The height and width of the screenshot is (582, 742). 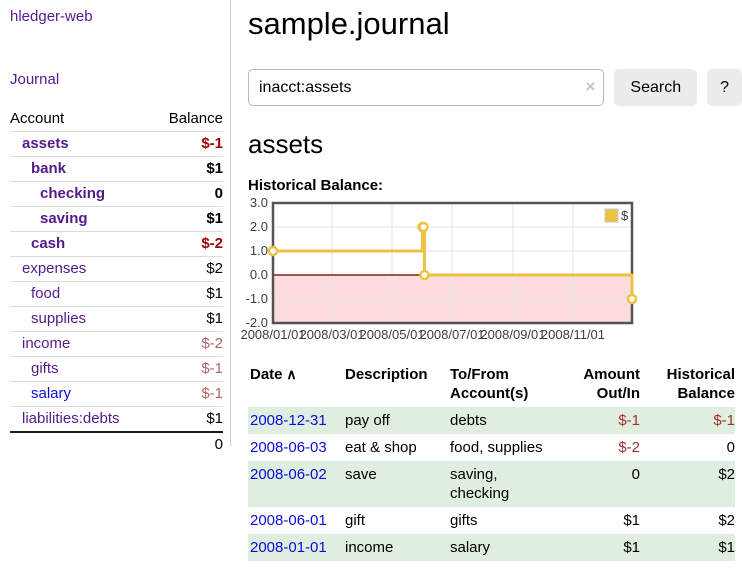 I want to click on accounts-total-row: 0, so click(x=116, y=444).